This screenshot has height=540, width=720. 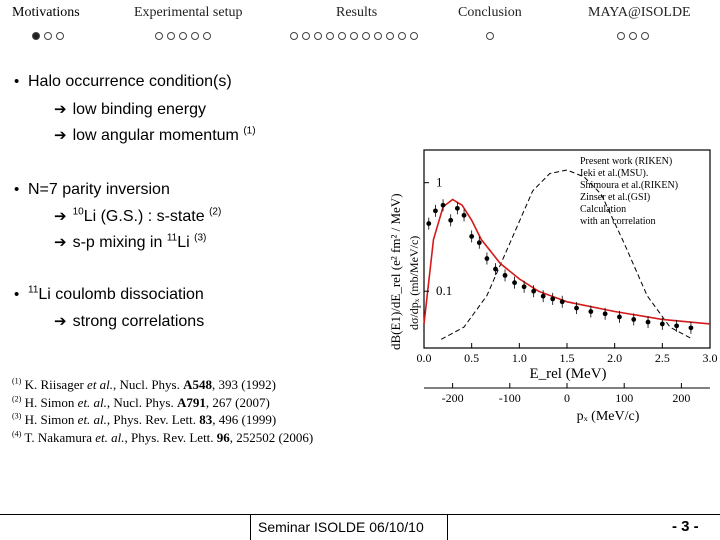 I want to click on nav-conclusion: Conclusion, so click(x=490, y=12).